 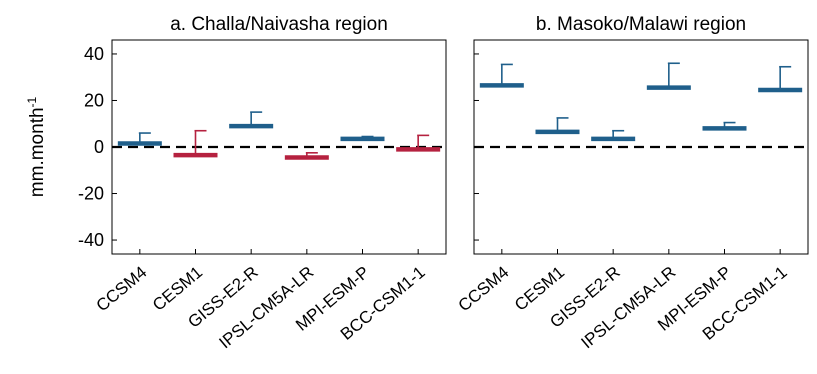 I want to click on y-axis-label-exponent: -1, so click(x=32, y=101).